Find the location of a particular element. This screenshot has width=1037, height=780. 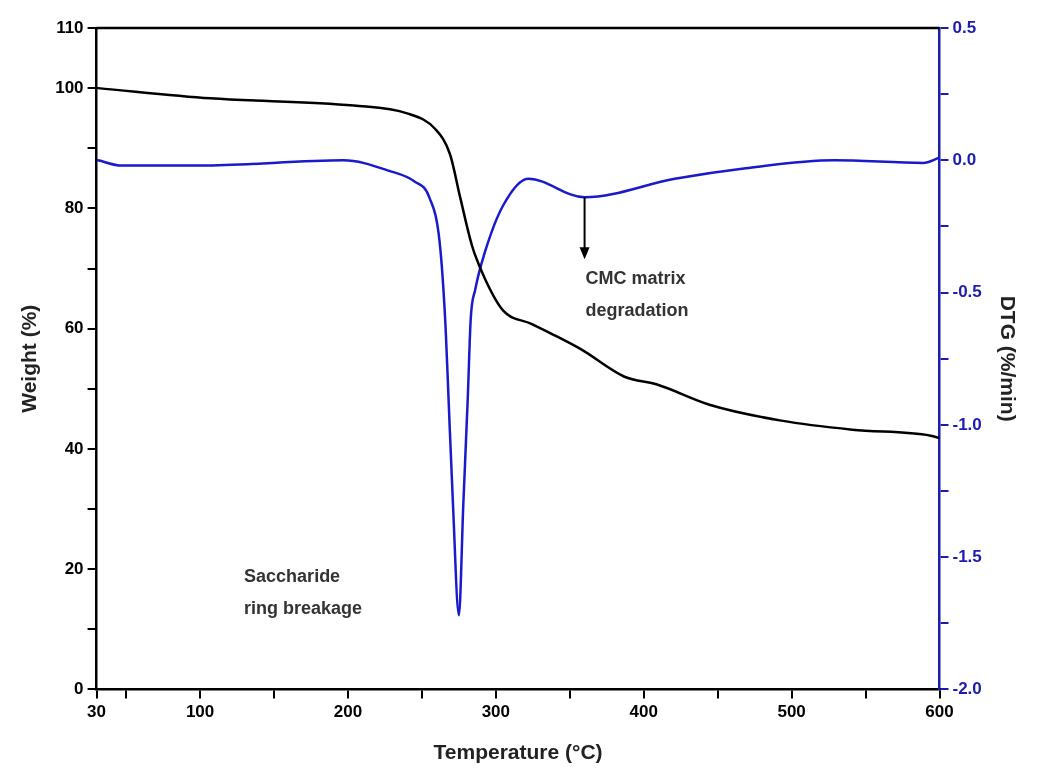

y2-axis-title: DTG (%/min) is located at coordinates (1008, 358).